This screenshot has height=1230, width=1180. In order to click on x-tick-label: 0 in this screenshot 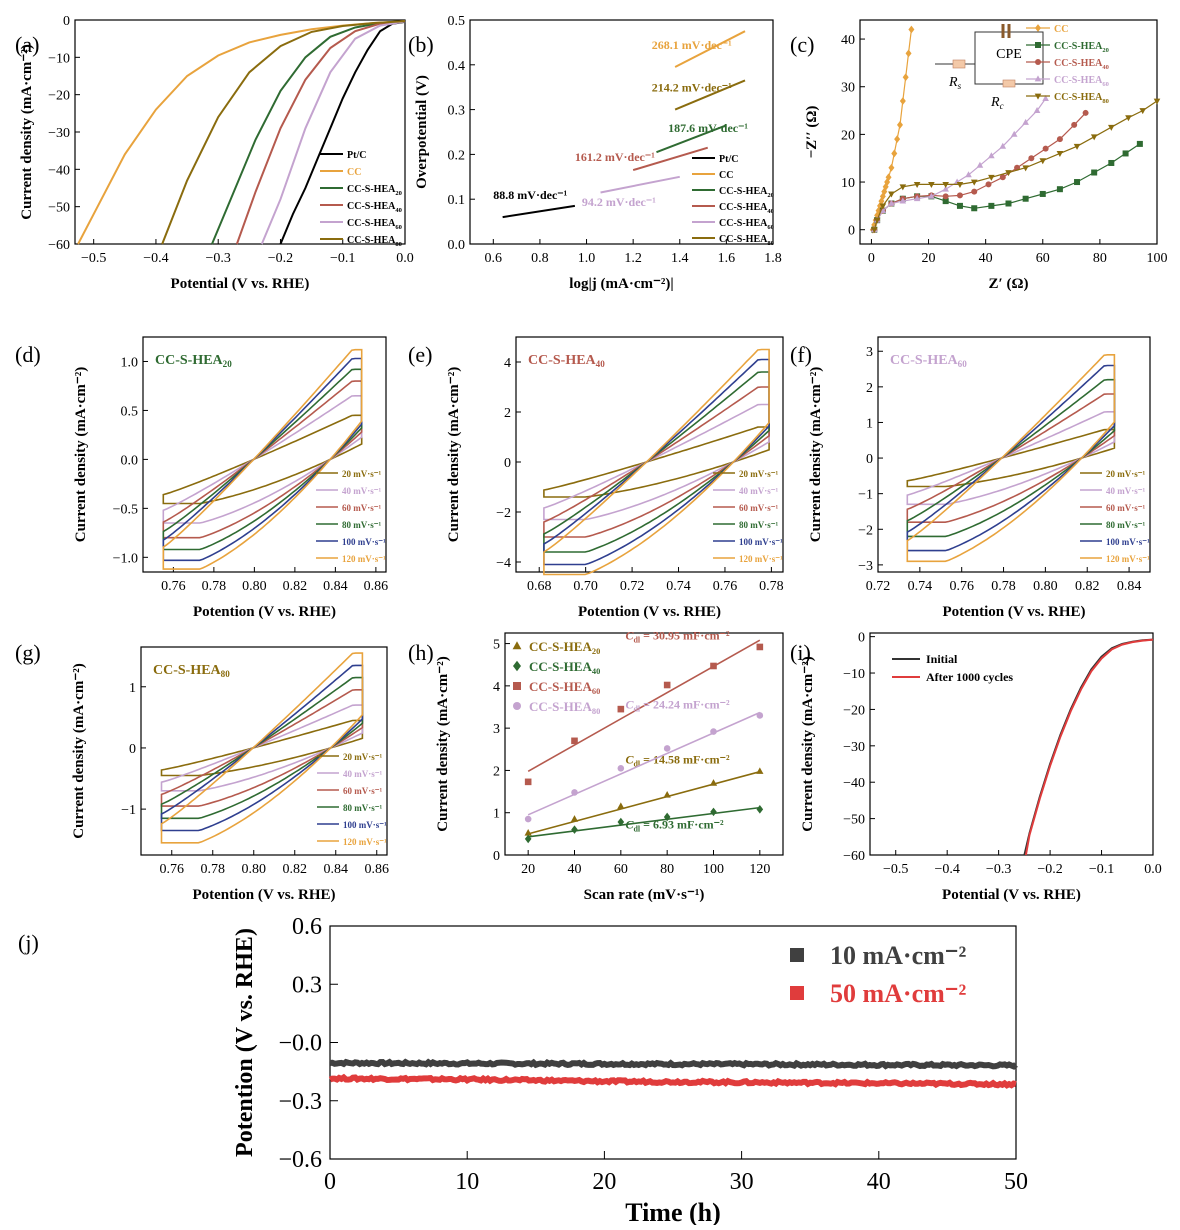, I will do `click(871, 258)`.